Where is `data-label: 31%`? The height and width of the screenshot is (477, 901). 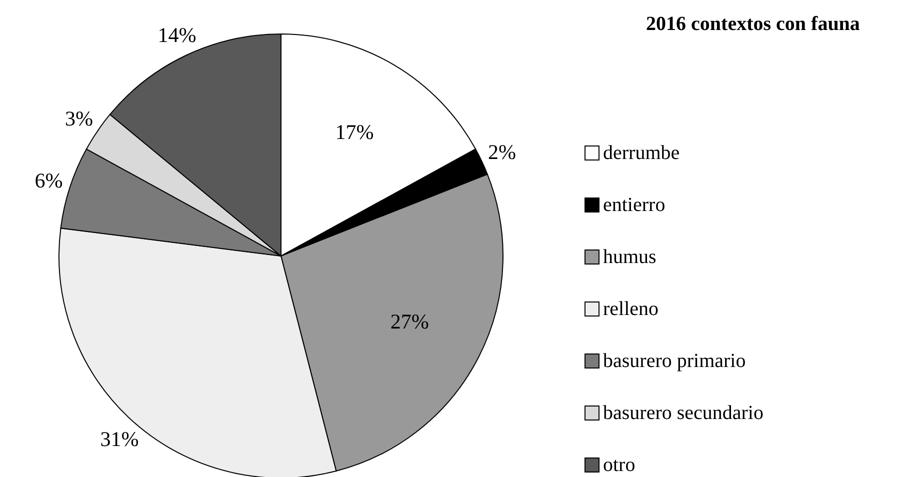 data-label: 31% is located at coordinates (119, 439).